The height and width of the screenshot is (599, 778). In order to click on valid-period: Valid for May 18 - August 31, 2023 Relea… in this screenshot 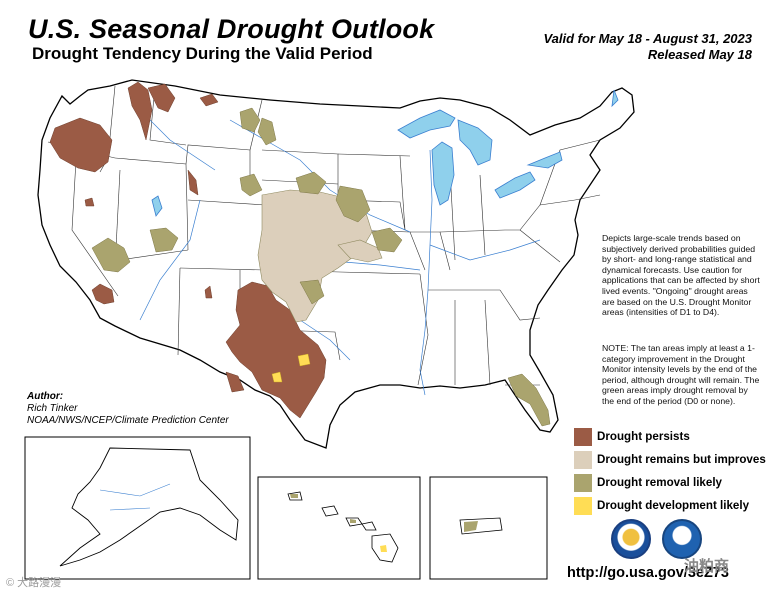, I will do `click(647, 47)`.